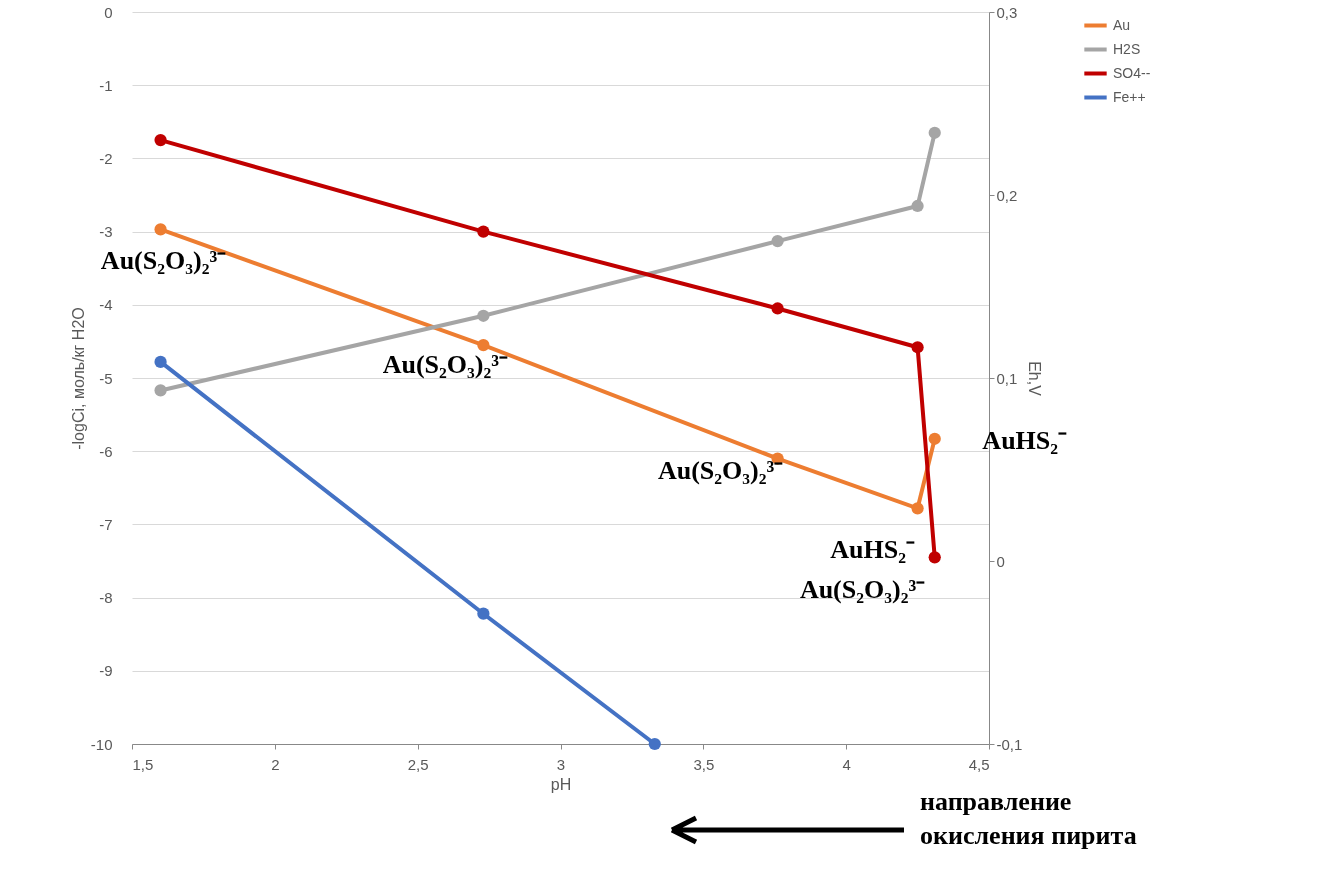 The image size is (1330, 872). Describe the element at coordinates (106, 232) in the screenshot. I see `y-tick-label: -3` at that location.